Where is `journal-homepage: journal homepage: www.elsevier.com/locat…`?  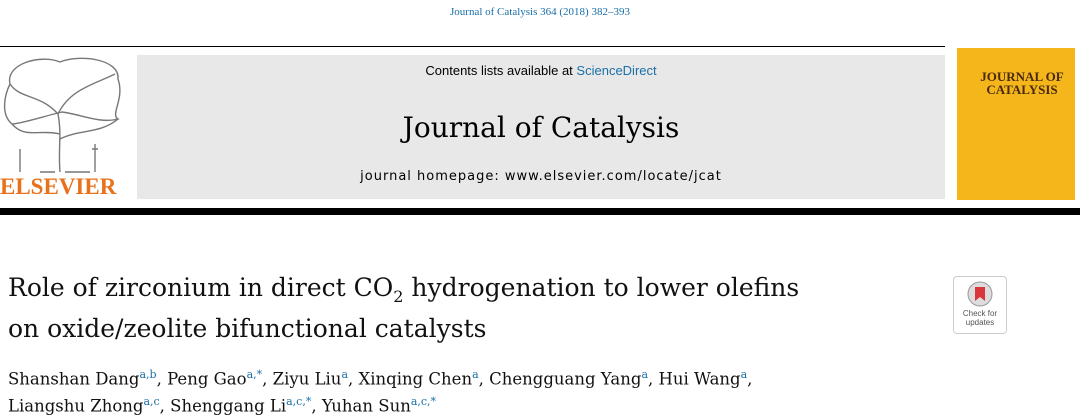
journal-homepage: journal homepage: www.elsevier.com/locat… is located at coordinates (541, 176).